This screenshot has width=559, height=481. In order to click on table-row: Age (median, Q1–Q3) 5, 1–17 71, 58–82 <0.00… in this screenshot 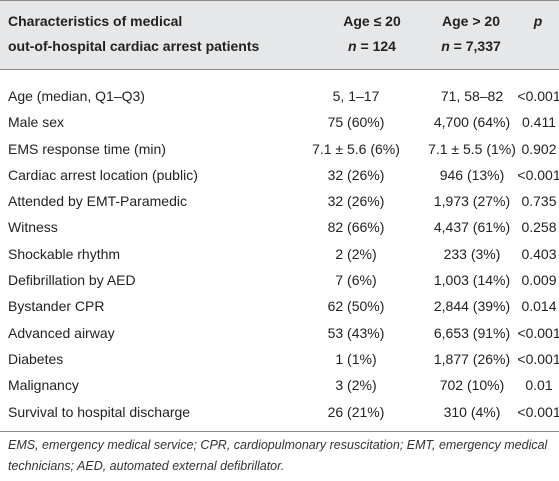, I will do `click(279, 96)`.